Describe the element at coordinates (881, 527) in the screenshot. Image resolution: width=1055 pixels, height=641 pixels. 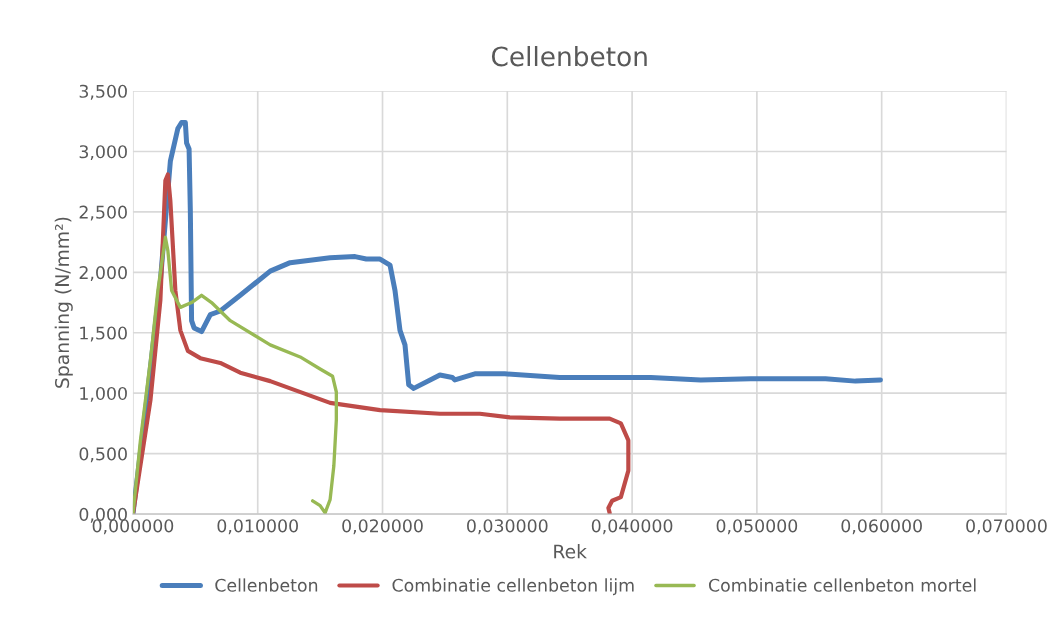
I see `x-tick-label: 0,060000` at that location.